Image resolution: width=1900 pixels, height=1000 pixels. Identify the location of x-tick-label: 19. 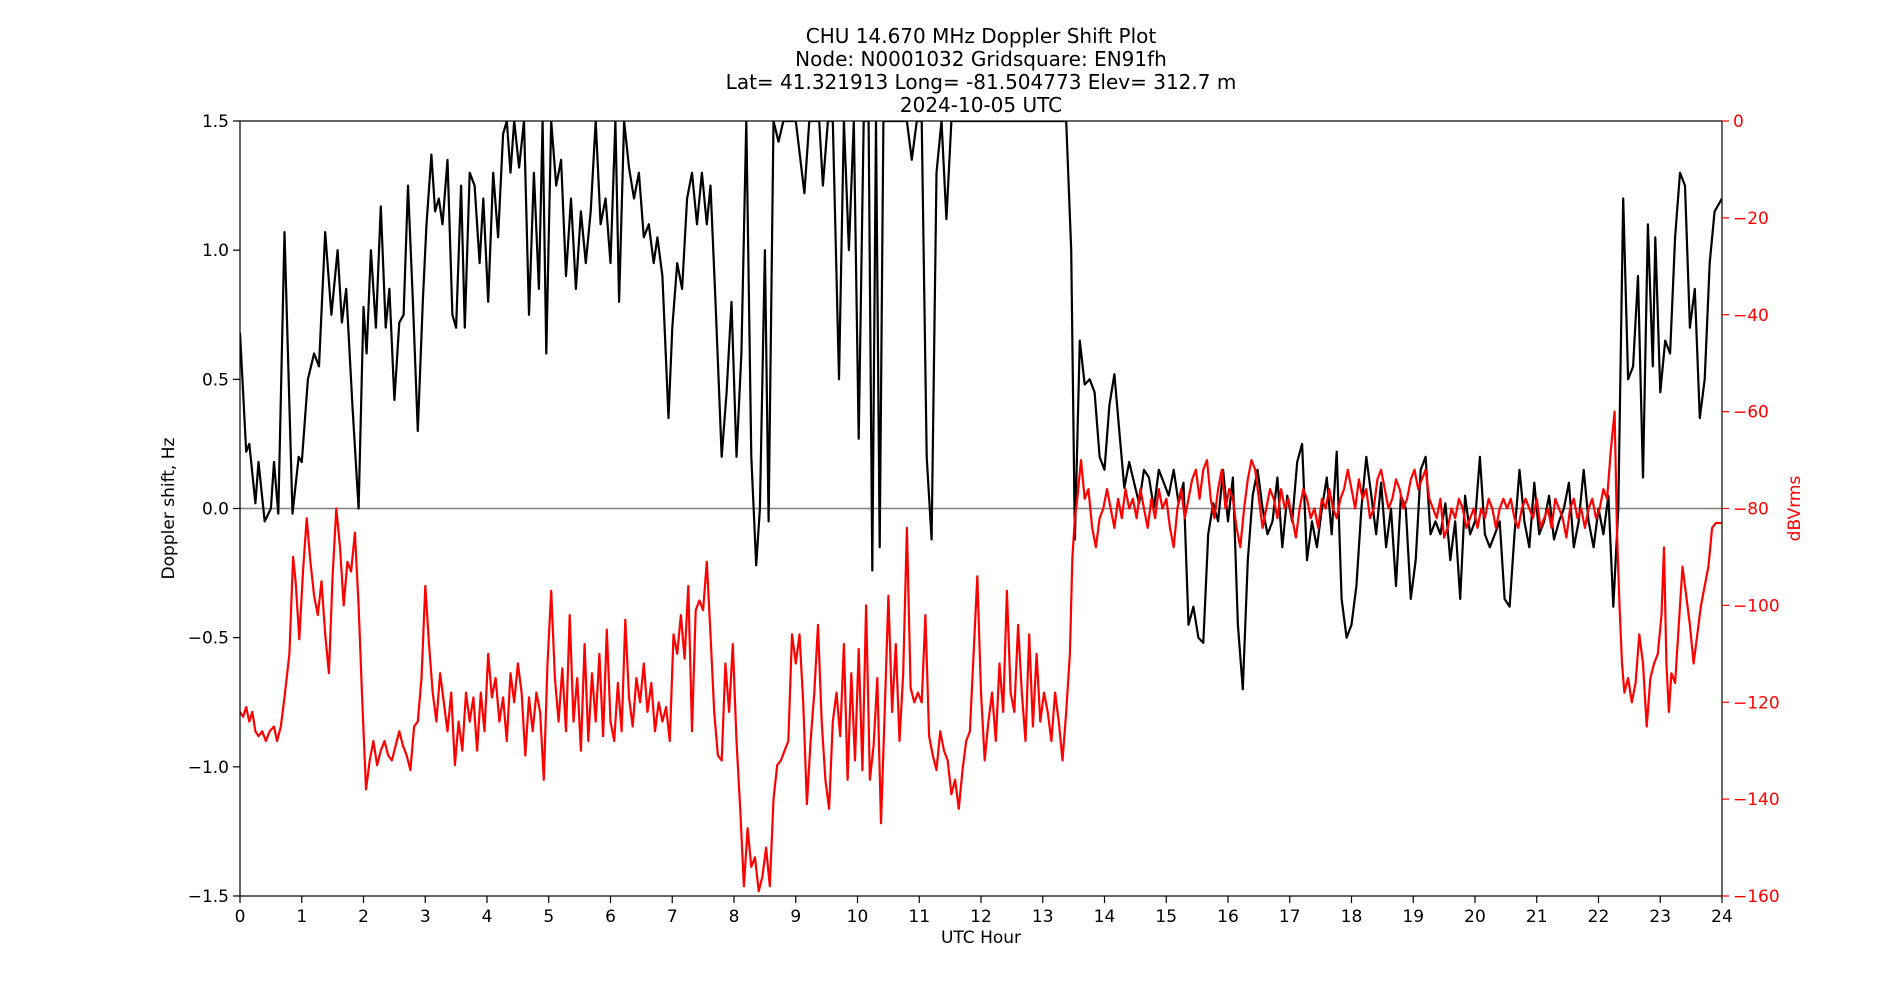
(1413, 917).